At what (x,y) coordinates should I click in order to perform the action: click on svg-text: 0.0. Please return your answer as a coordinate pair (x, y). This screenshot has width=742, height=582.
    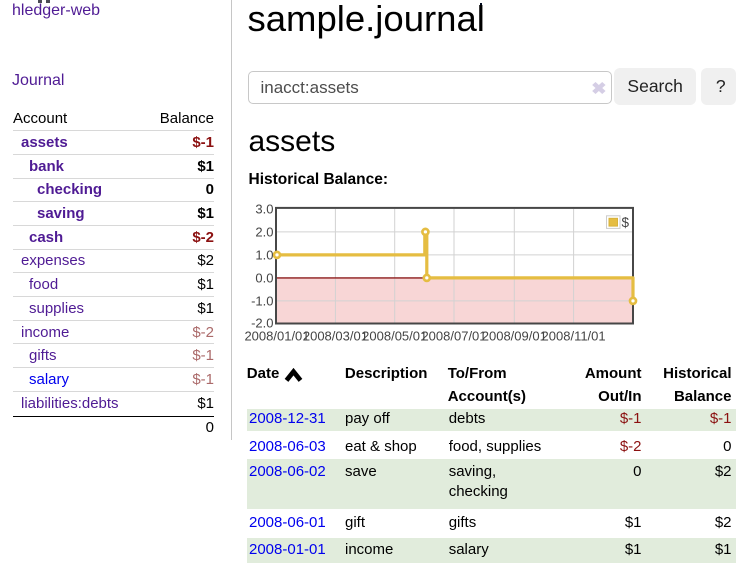
    Looking at the image, I should click on (264, 277).